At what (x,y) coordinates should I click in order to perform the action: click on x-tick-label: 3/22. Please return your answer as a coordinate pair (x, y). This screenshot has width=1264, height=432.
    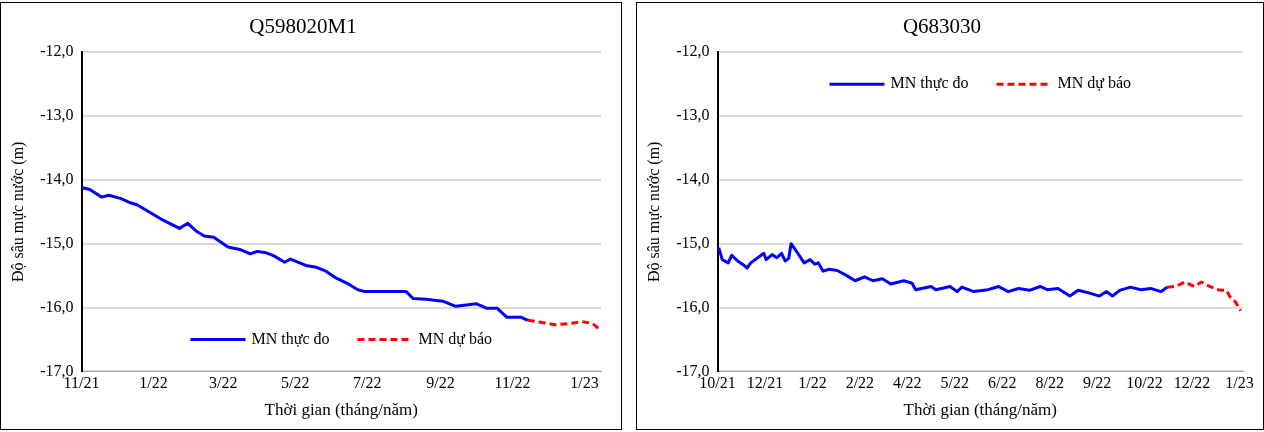
    Looking at the image, I should click on (223, 383).